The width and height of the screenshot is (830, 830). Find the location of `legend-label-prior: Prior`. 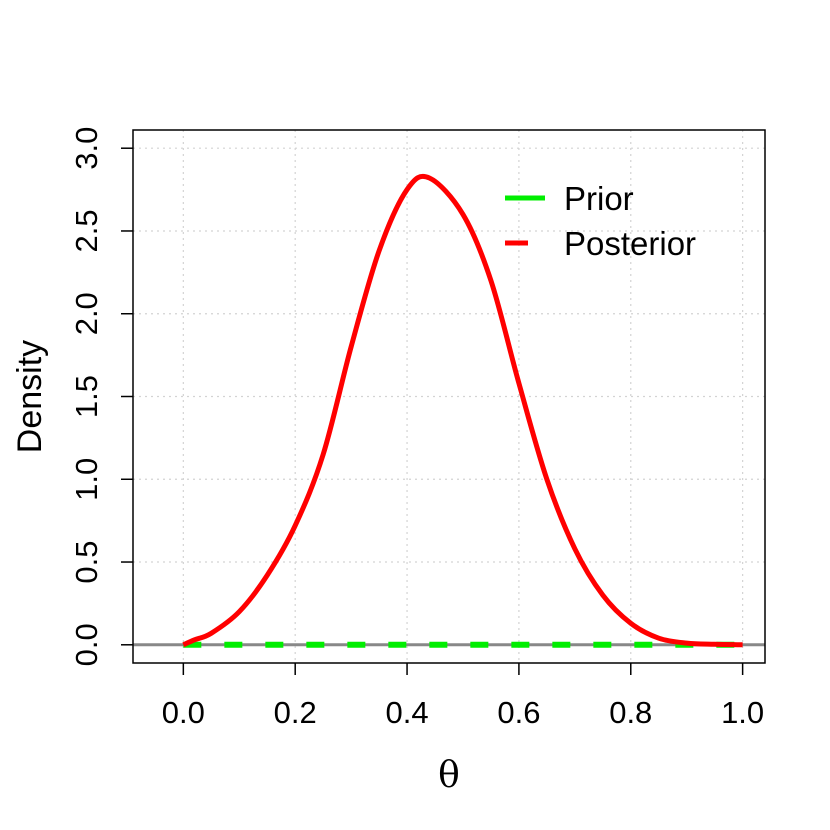

legend-label-prior: Prior is located at coordinates (599, 198).